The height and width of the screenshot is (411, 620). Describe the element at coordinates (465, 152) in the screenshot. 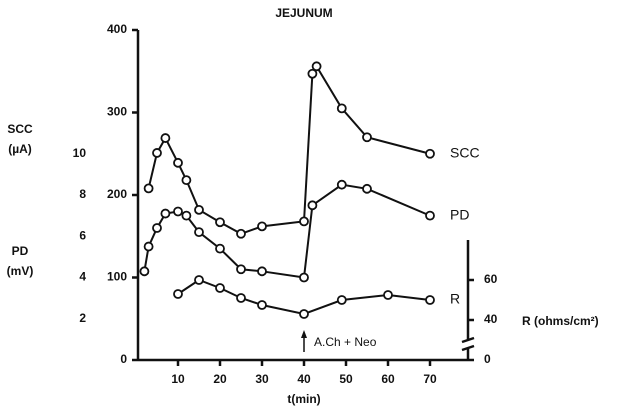

I see `series-label: SCC` at that location.